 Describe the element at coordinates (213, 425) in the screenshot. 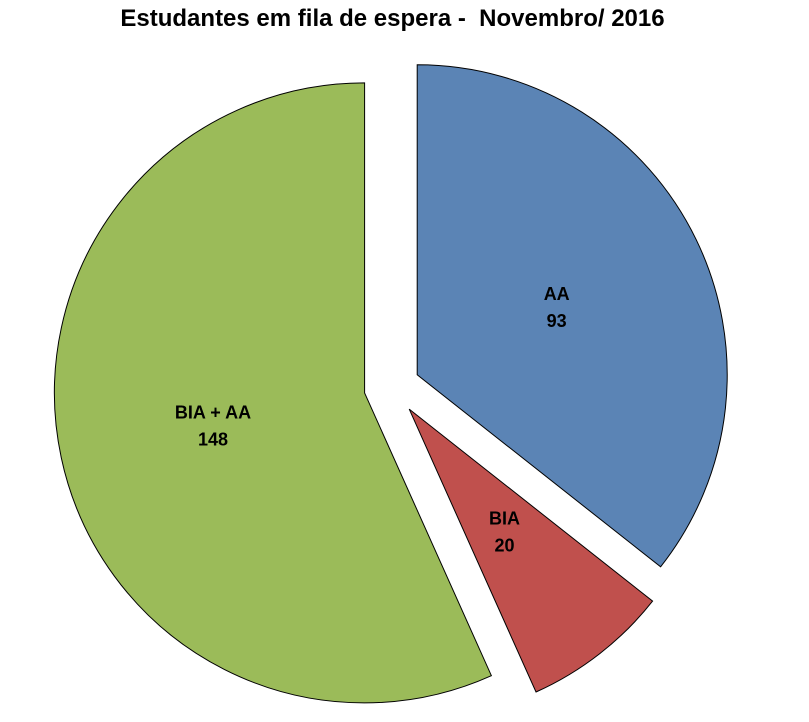

I see `slice-label-bia-aa: BIA + AA 148` at that location.